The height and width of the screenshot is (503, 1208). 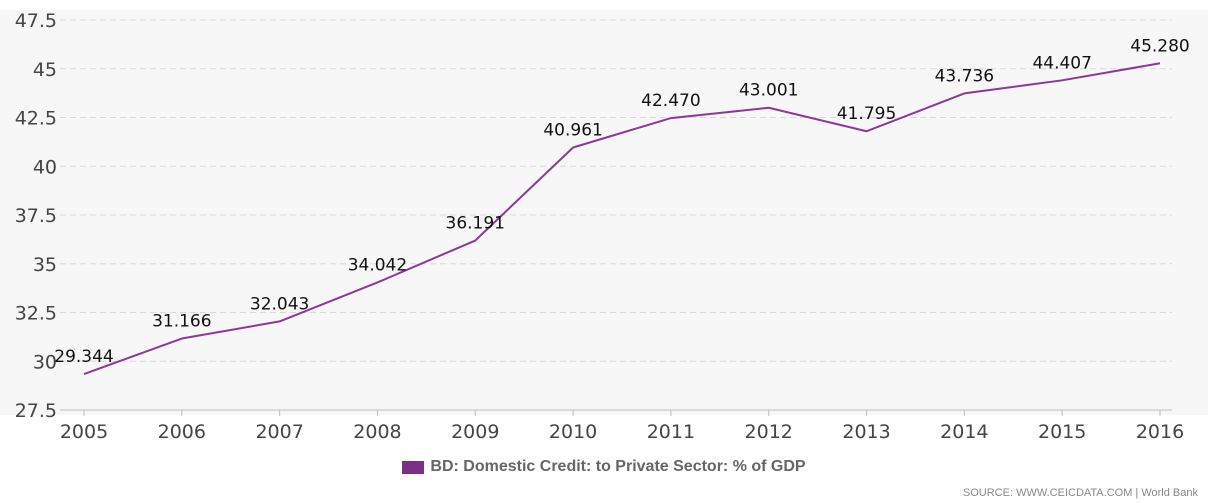 I want to click on data-label: 36.191, so click(x=475, y=224).